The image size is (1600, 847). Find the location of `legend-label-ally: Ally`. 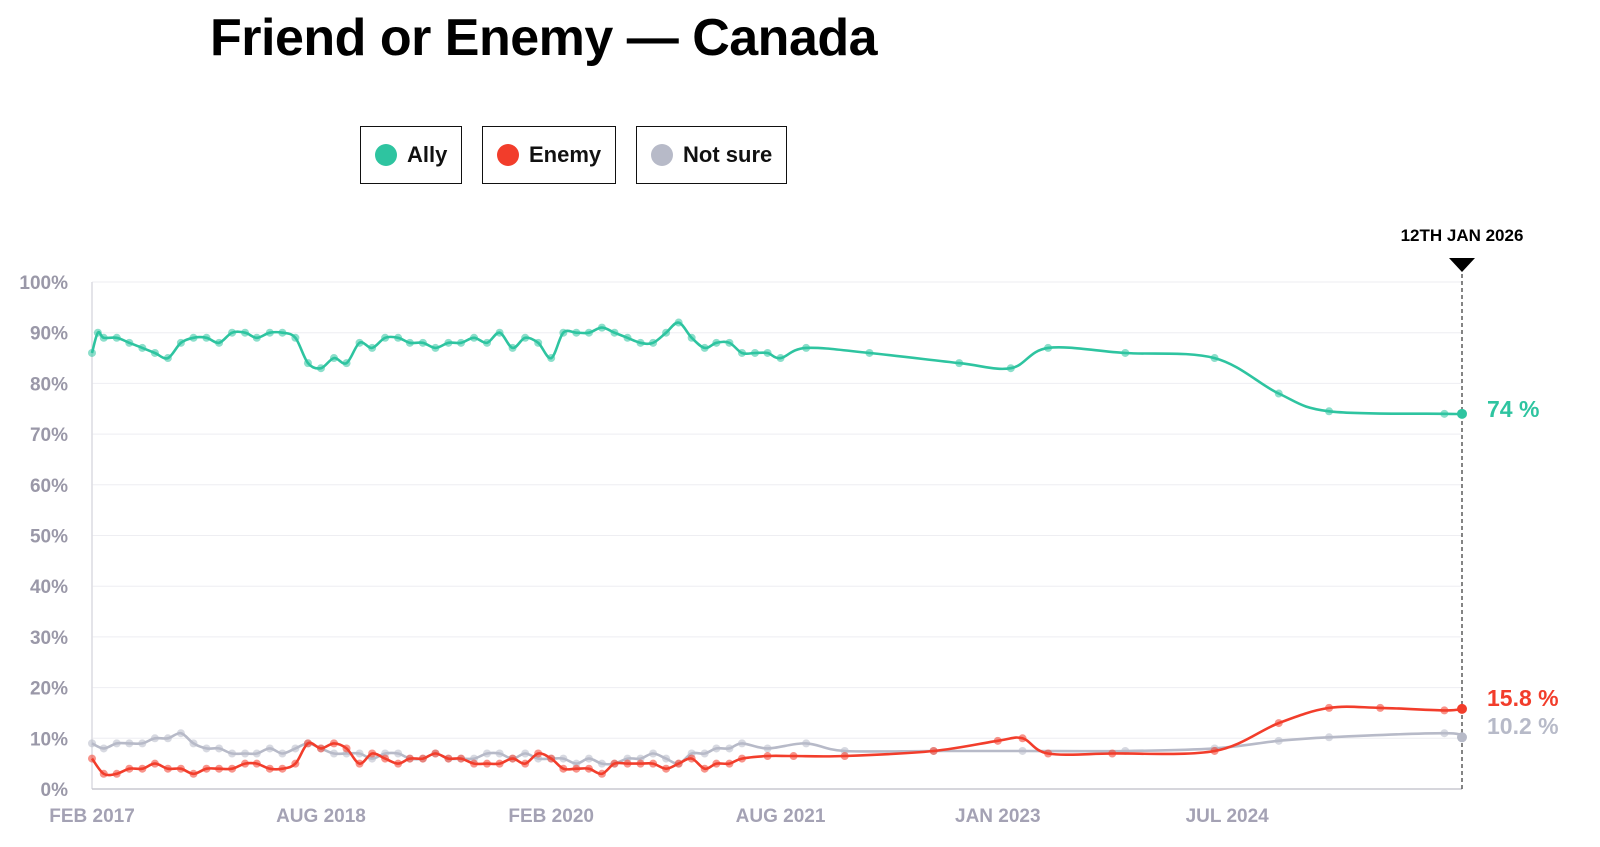

legend-label-ally: Ally is located at coordinates (427, 154).